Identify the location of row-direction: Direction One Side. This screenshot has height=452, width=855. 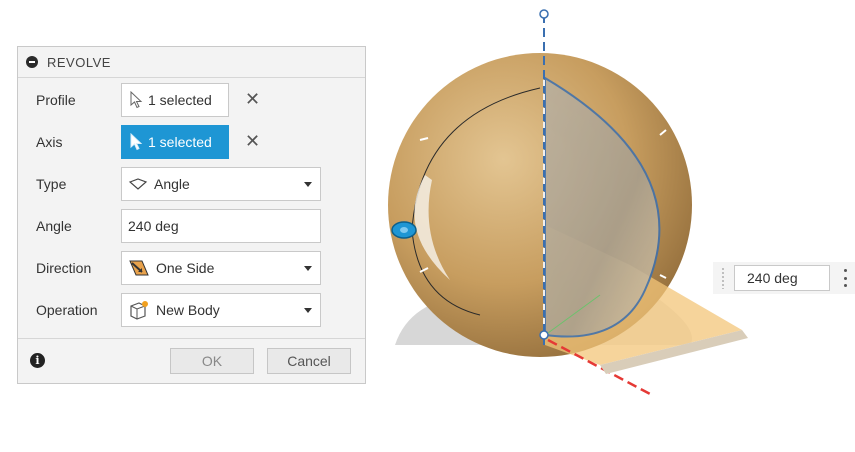
(191, 268).